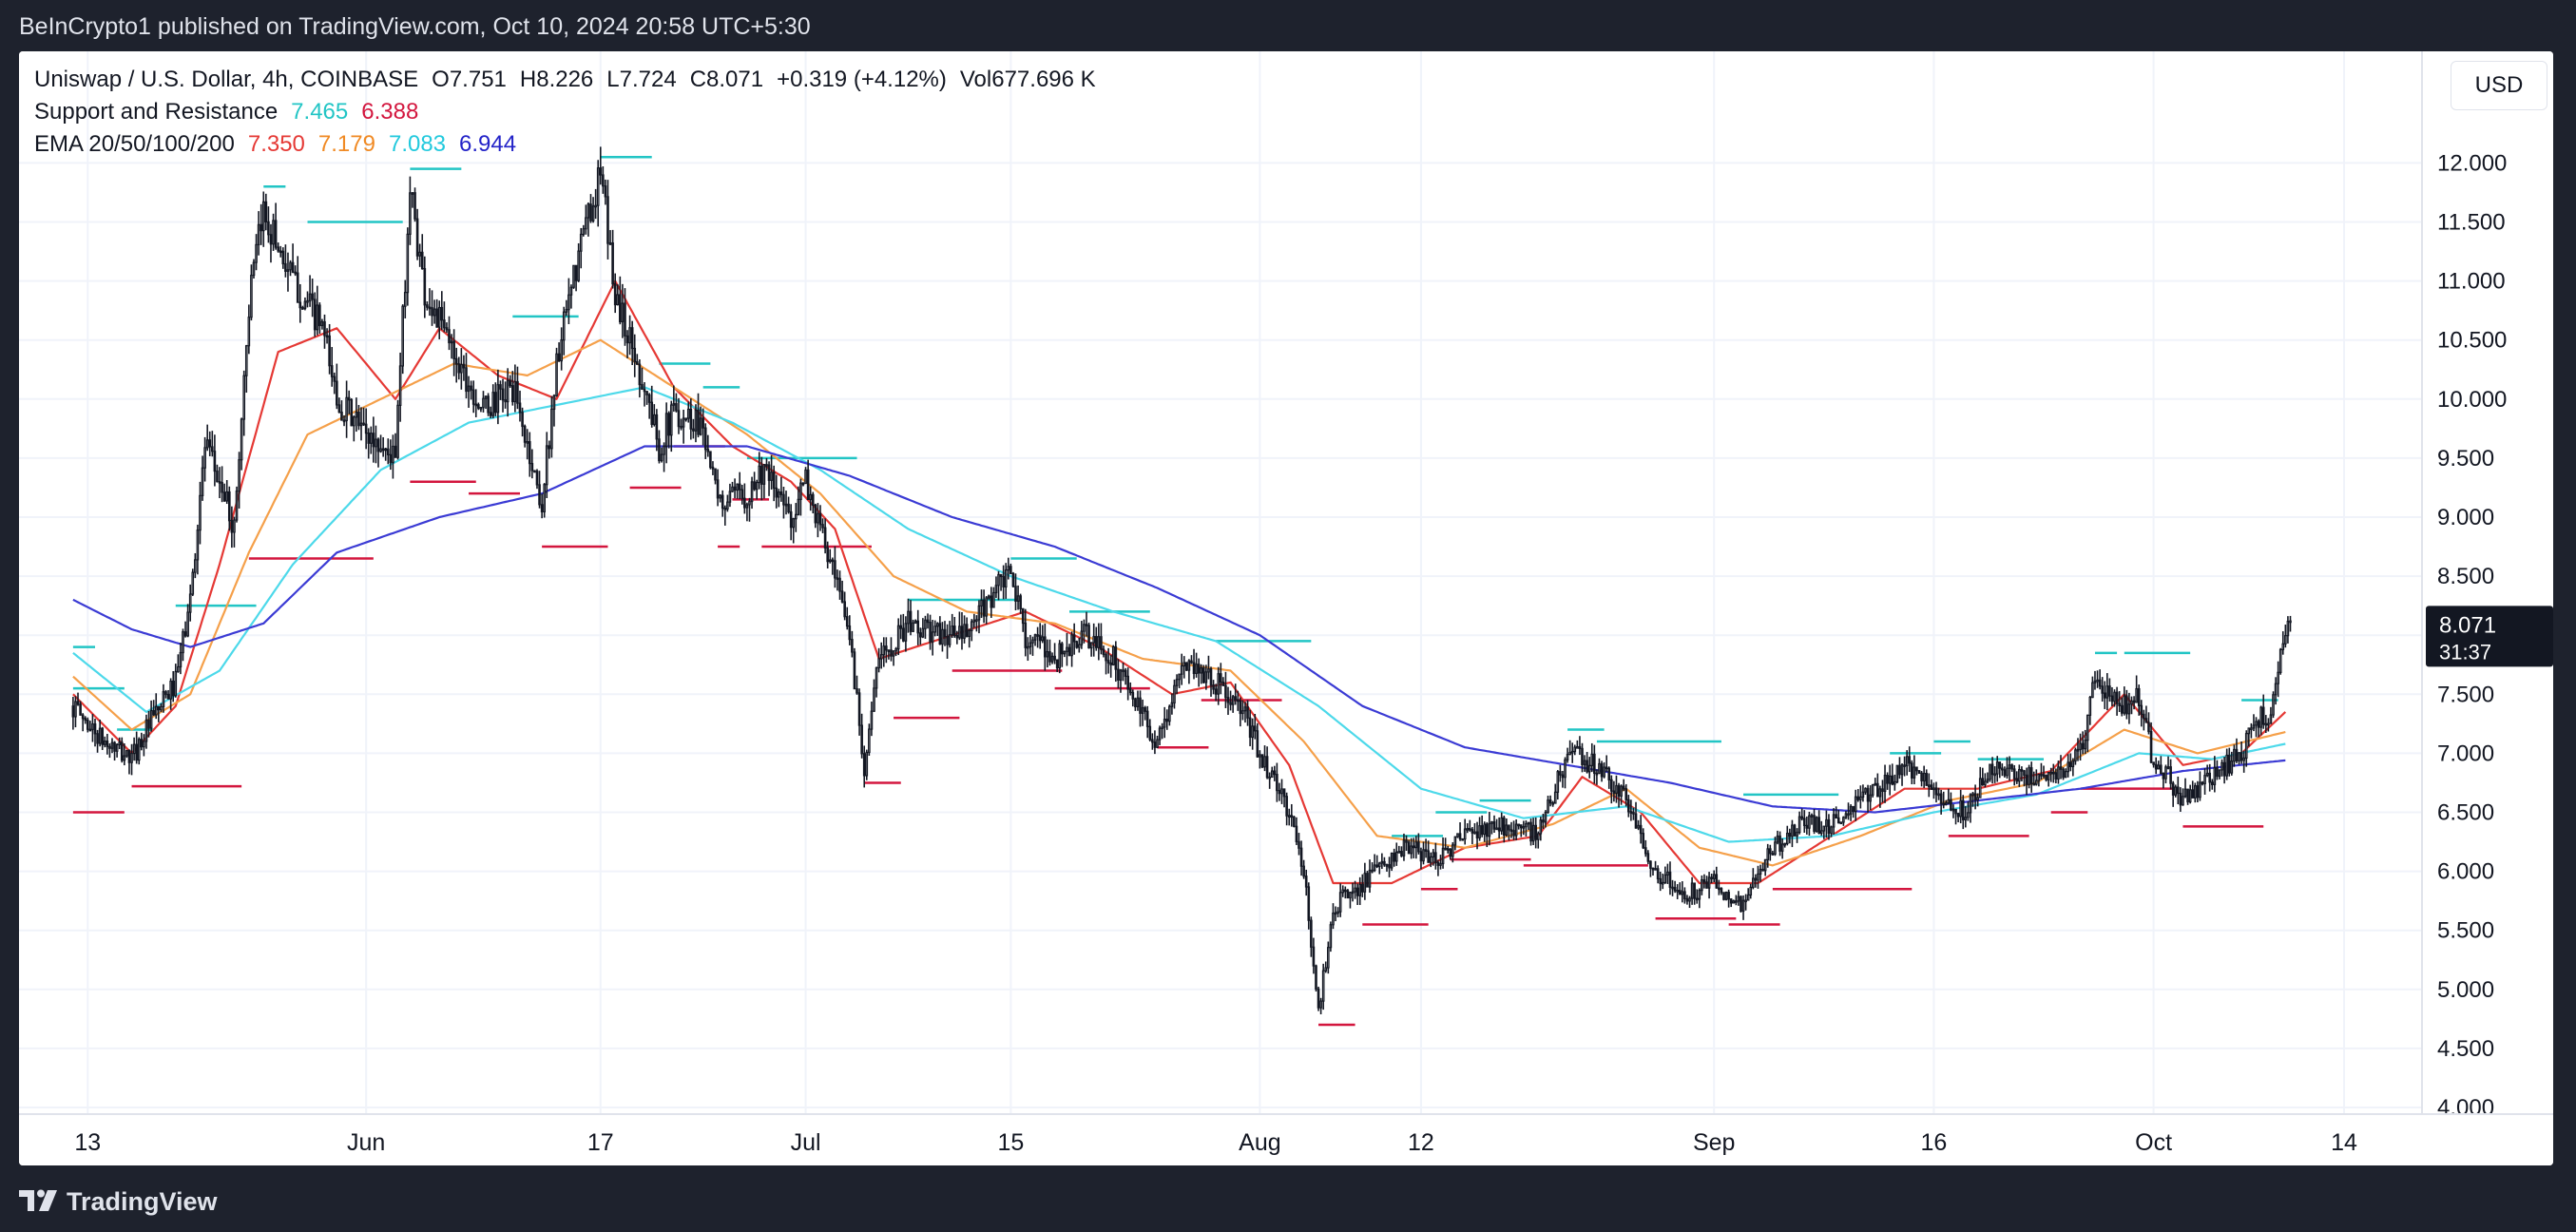 The image size is (2576, 1232). I want to click on ema-legend: EMA 20/50/100/200 7.350 7.179 7.083 6.944, so click(282, 144).